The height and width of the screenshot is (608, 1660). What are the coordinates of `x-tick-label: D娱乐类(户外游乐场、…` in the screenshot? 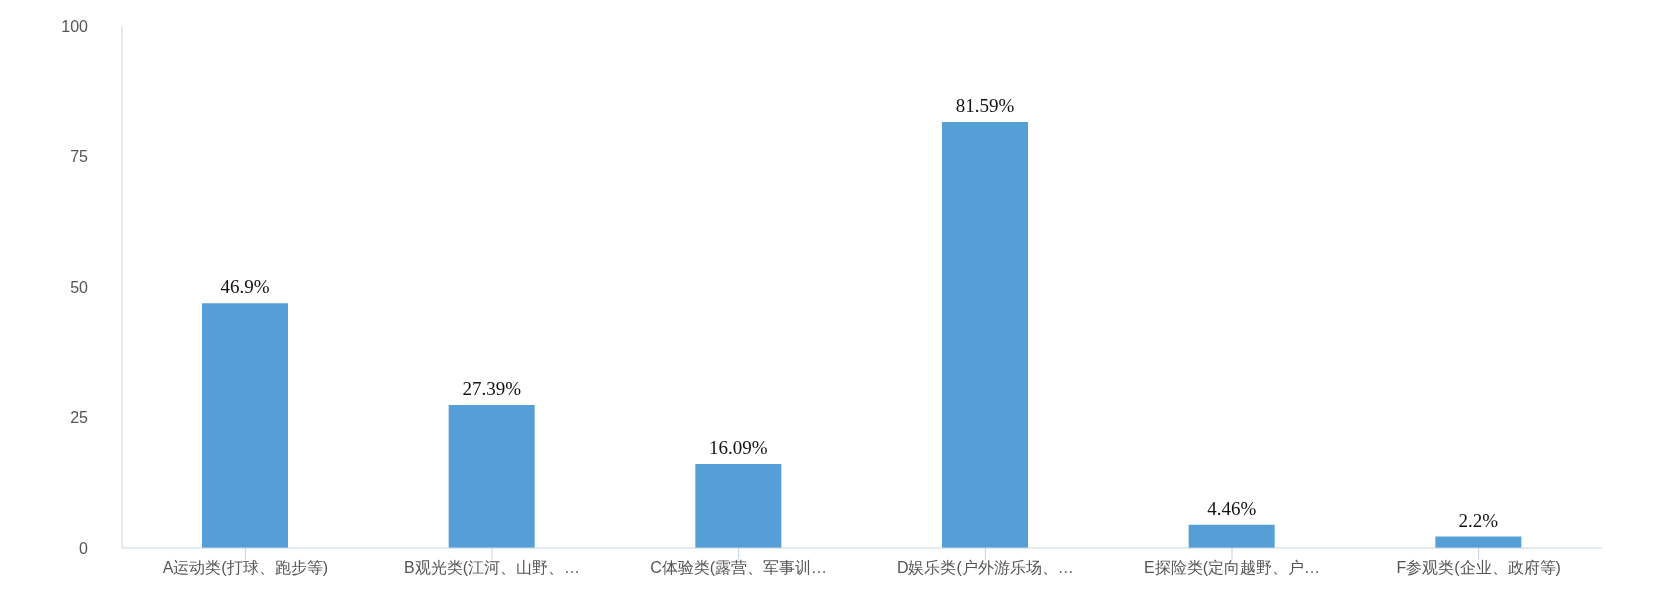 It's located at (985, 568).